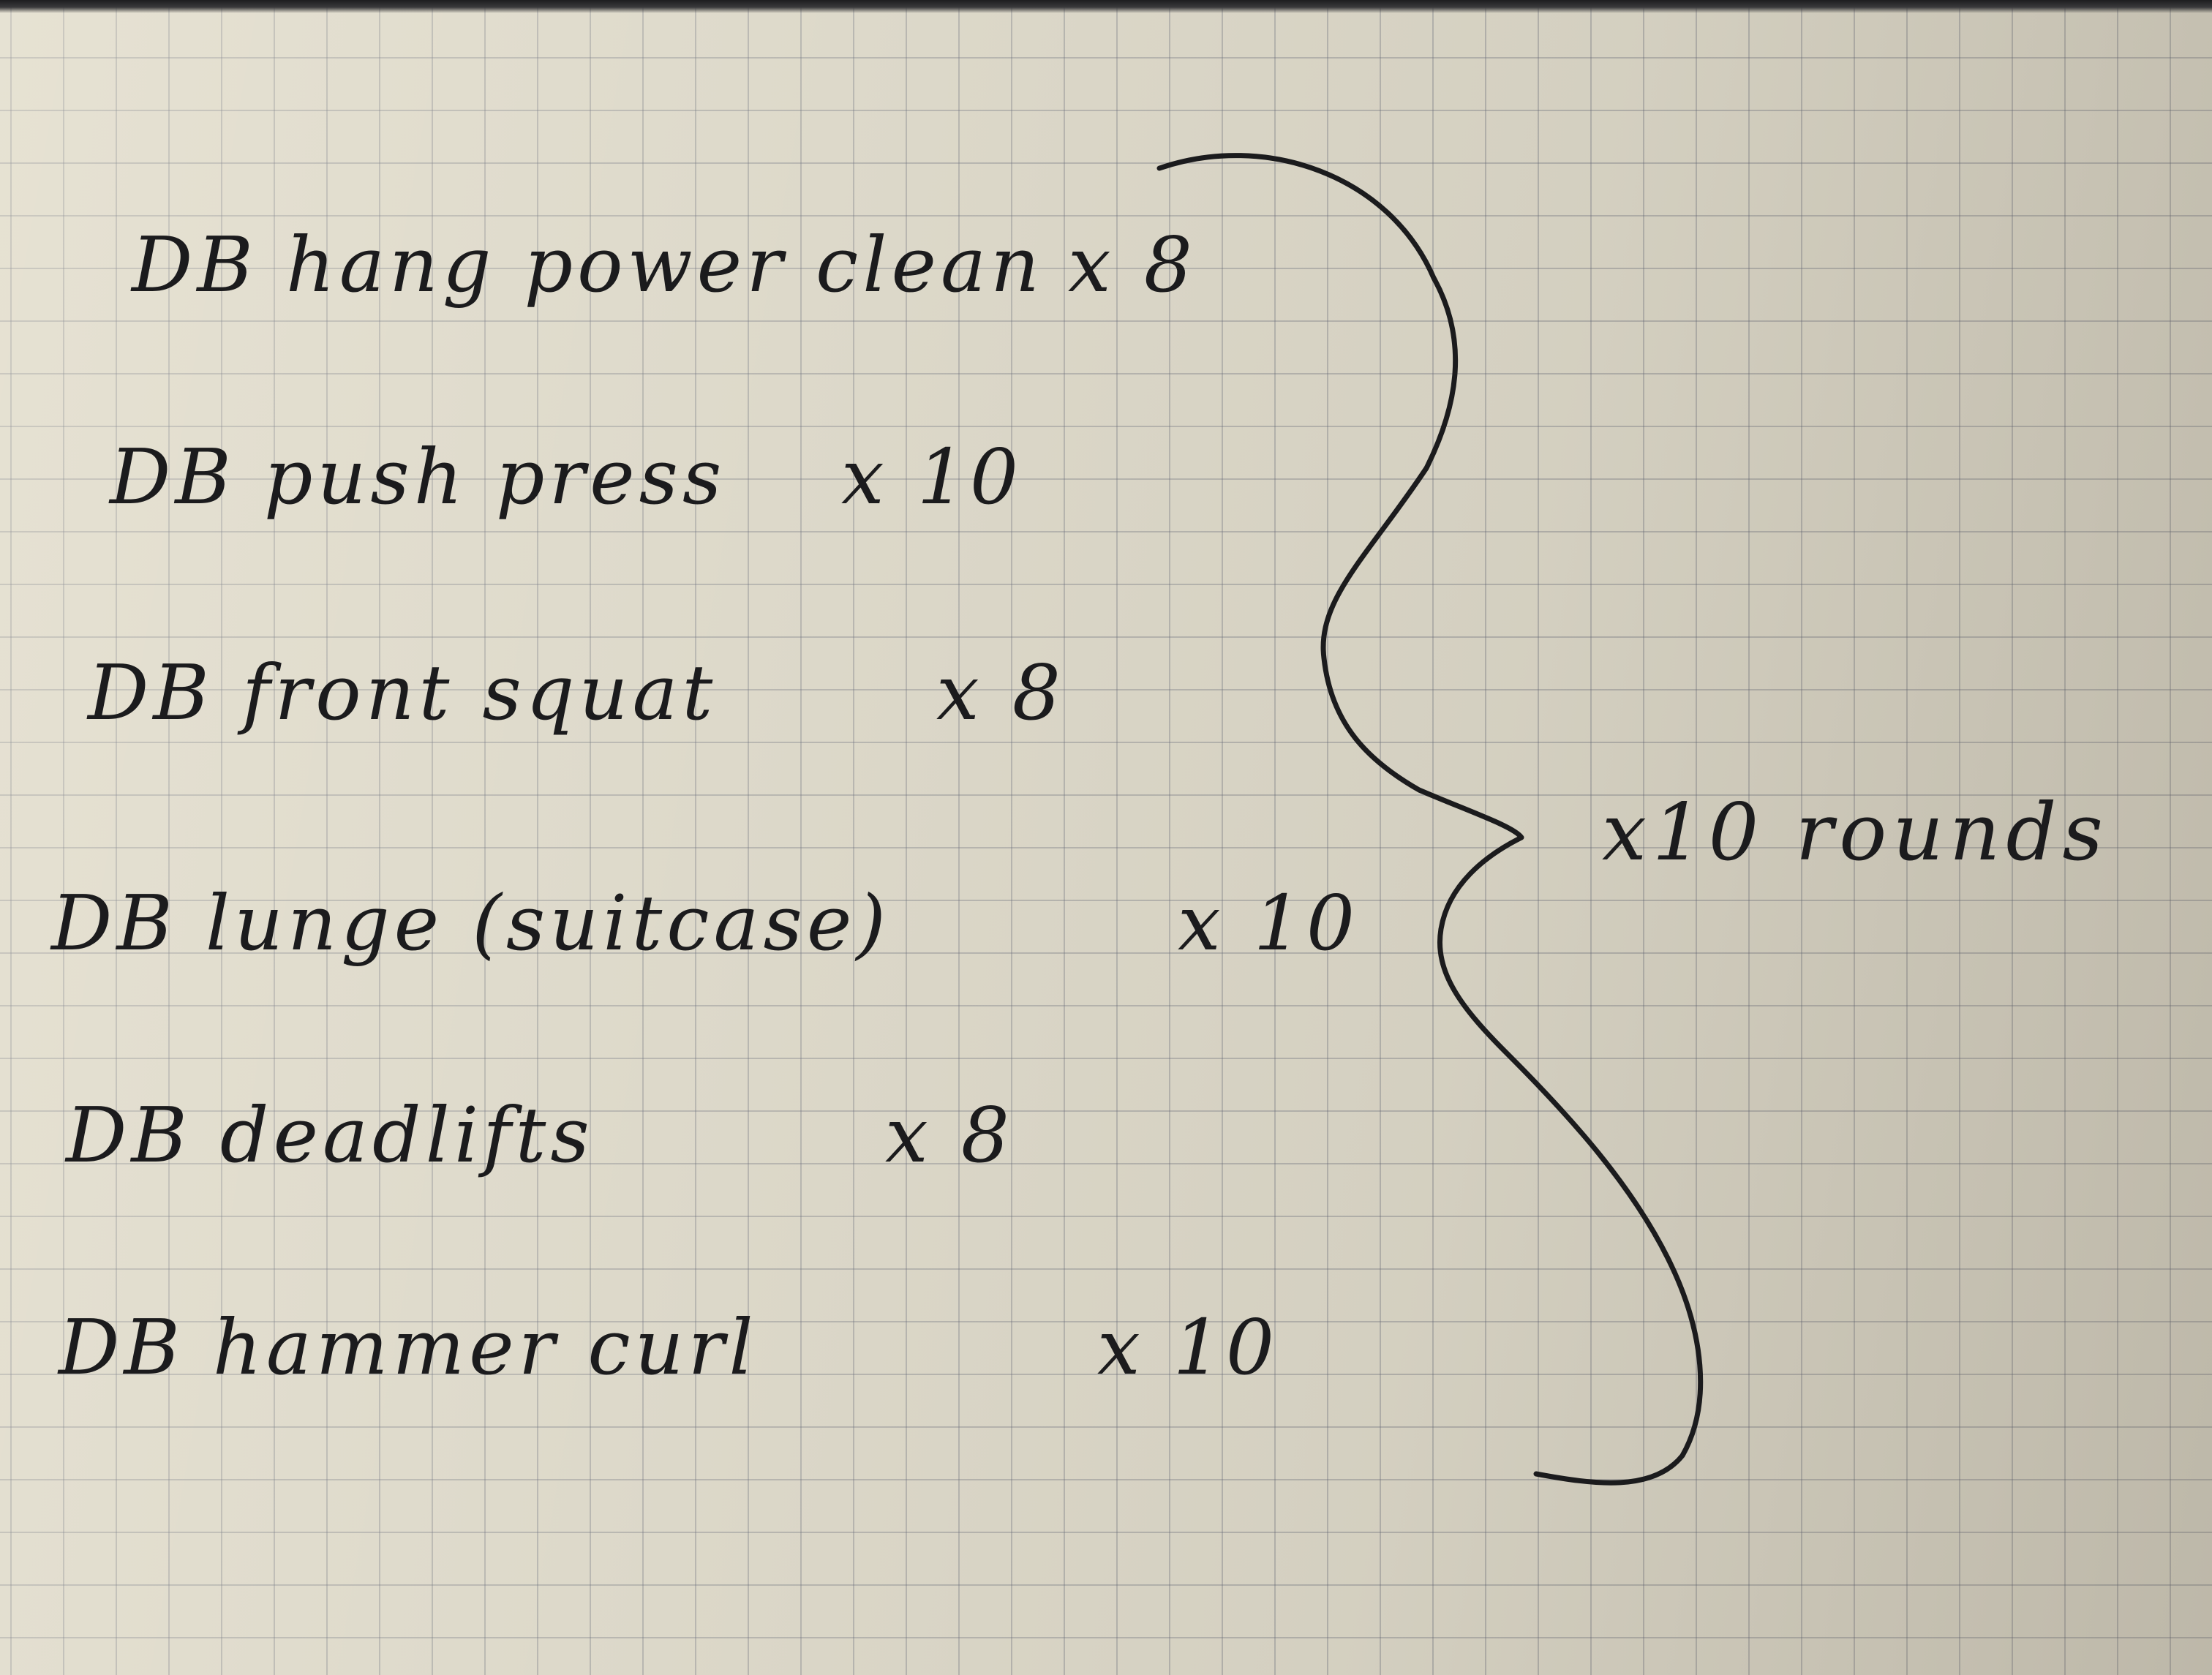 The image size is (2212, 1675). What do you see at coordinates (1106, 6) in the screenshot?
I see `page-top-edge` at bounding box center [1106, 6].